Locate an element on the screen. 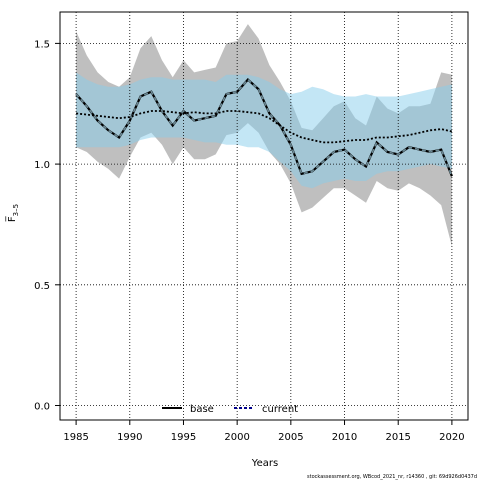 The height and width of the screenshot is (480, 480). x-tick-label-2000: 2000 is located at coordinates (236, 437).